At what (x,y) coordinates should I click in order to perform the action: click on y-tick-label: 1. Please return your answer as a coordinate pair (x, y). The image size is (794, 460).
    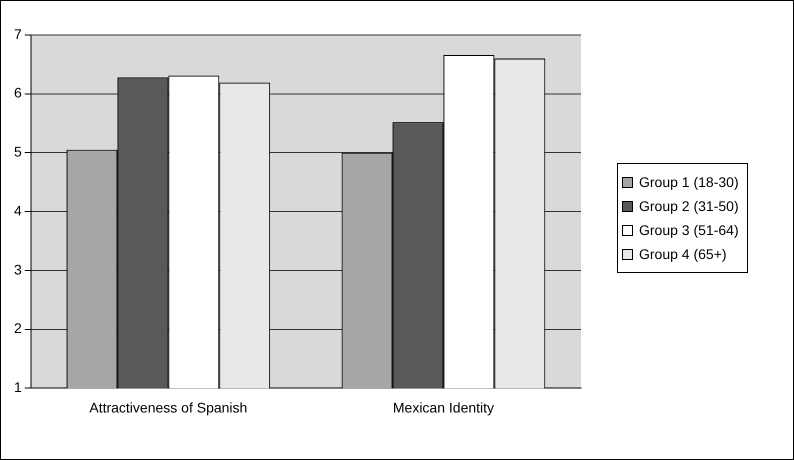
    Looking at the image, I should click on (18, 387).